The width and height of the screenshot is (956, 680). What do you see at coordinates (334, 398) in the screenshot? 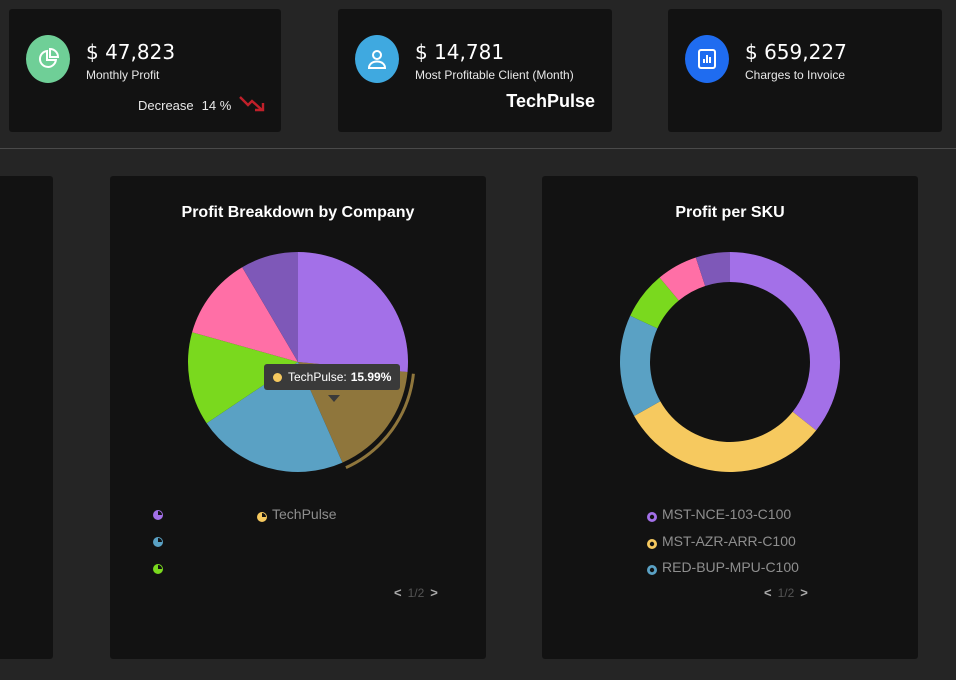
I see `tooltip-tail` at bounding box center [334, 398].